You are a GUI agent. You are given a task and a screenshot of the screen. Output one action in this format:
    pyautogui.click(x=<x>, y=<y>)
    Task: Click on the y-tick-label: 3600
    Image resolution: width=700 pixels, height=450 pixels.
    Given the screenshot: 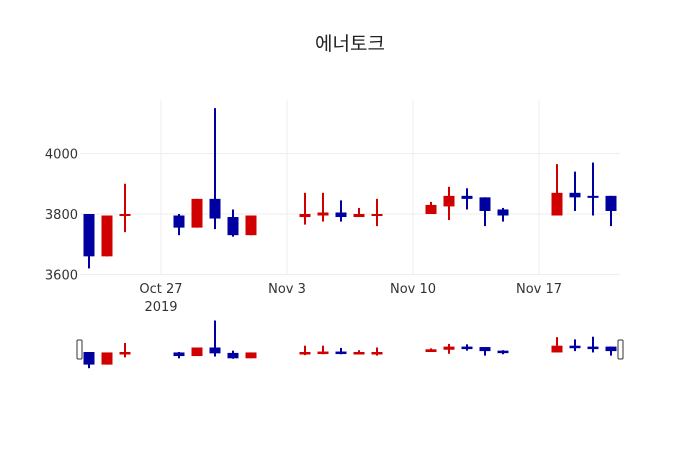 What is the action you would take?
    pyautogui.click(x=61, y=276)
    